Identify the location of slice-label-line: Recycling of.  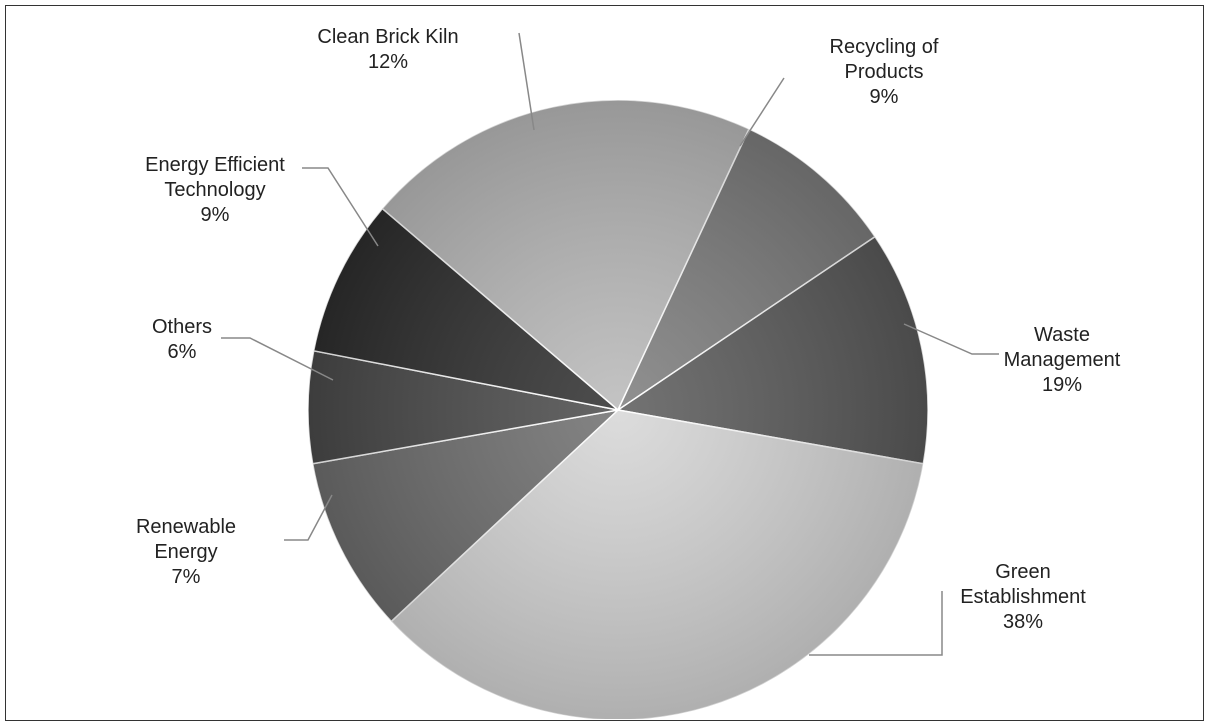
(884, 47).